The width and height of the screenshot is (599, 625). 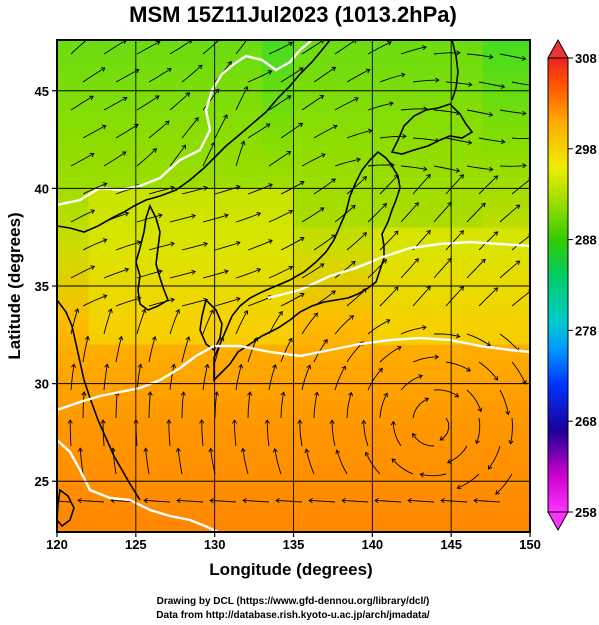 What do you see at coordinates (42, 481) in the screenshot?
I see `y-tick-label-25: 25` at bounding box center [42, 481].